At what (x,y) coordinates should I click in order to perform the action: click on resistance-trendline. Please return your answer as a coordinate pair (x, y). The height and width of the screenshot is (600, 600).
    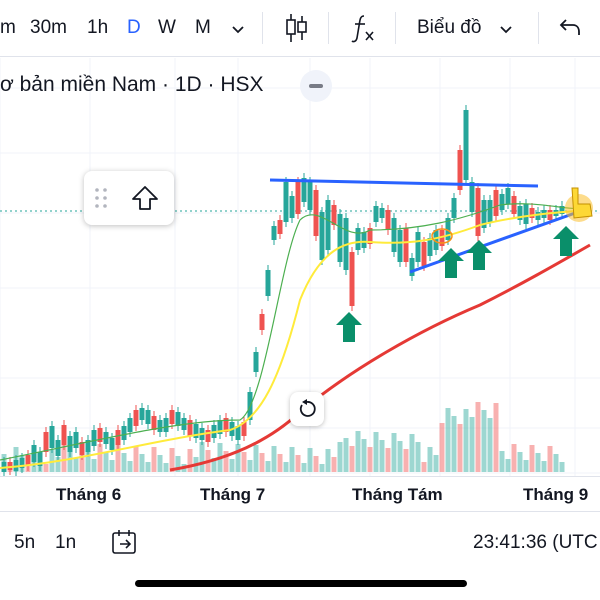
    Looking at the image, I should click on (404, 183).